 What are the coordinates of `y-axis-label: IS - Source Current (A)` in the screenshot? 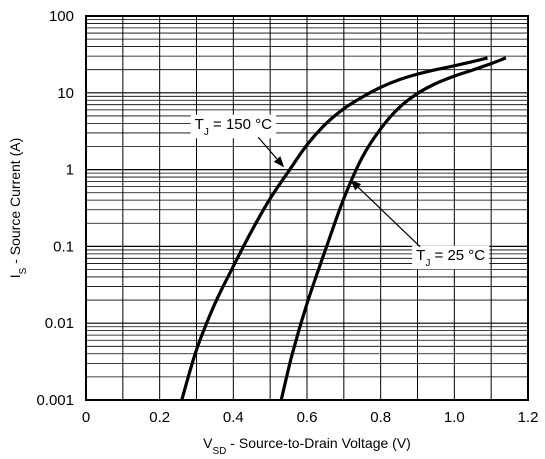 It's located at (18, 208).